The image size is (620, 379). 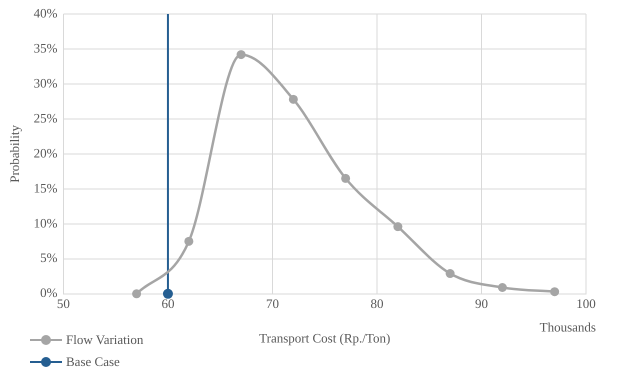 What do you see at coordinates (272, 304) in the screenshot?
I see `x-tick-label: 70` at bounding box center [272, 304].